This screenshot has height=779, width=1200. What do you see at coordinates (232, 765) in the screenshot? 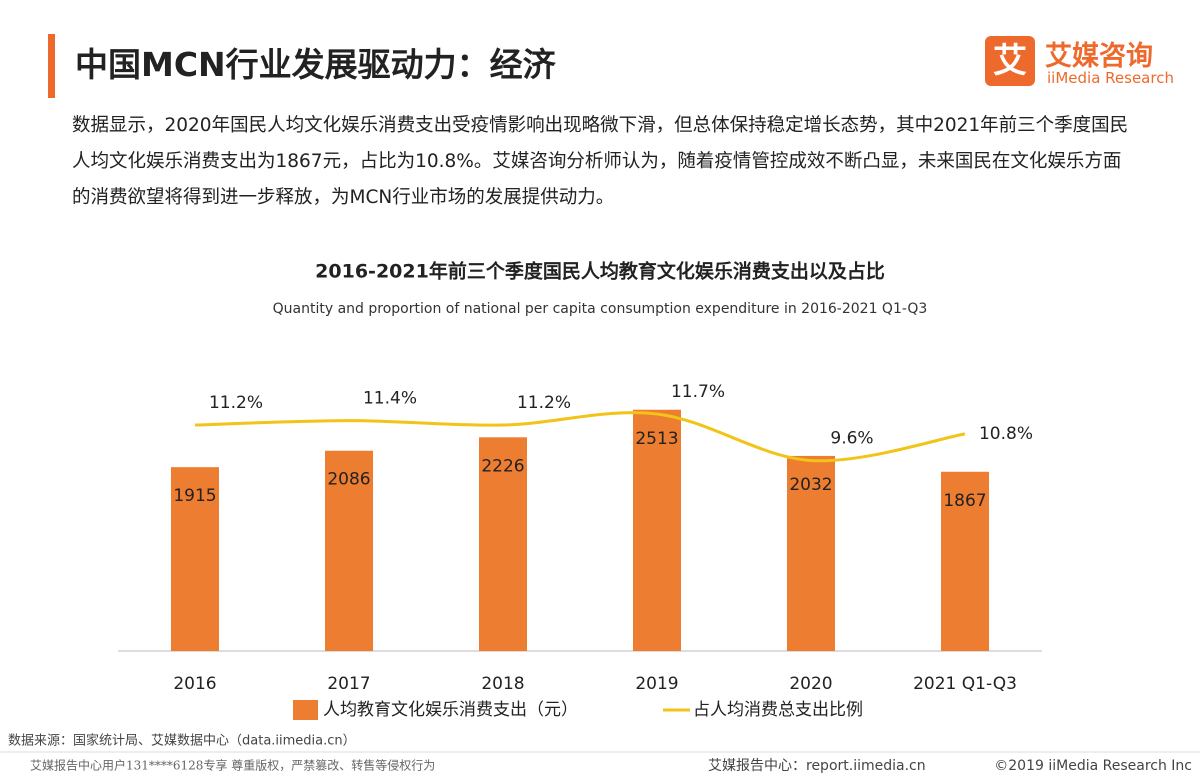
I see `watermark: 艾媒报告中心用户131****6128专享 尊重版权，严禁篡改、转售等侵权行为` at bounding box center [232, 765].